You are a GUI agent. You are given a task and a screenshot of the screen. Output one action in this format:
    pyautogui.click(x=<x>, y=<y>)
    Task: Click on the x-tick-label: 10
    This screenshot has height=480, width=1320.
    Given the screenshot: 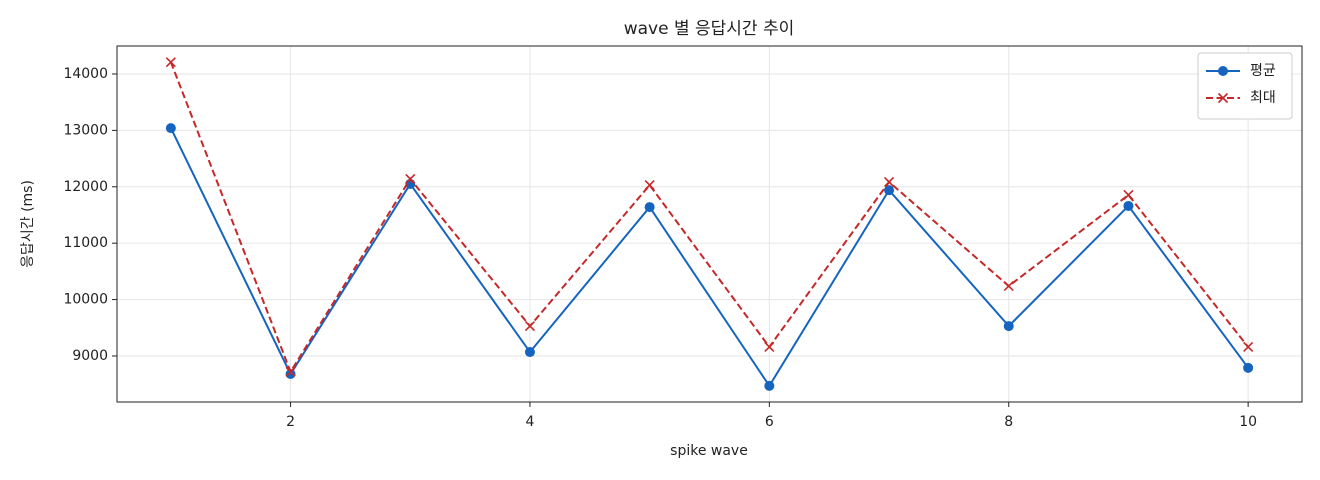 What is the action you would take?
    pyautogui.click(x=1248, y=422)
    